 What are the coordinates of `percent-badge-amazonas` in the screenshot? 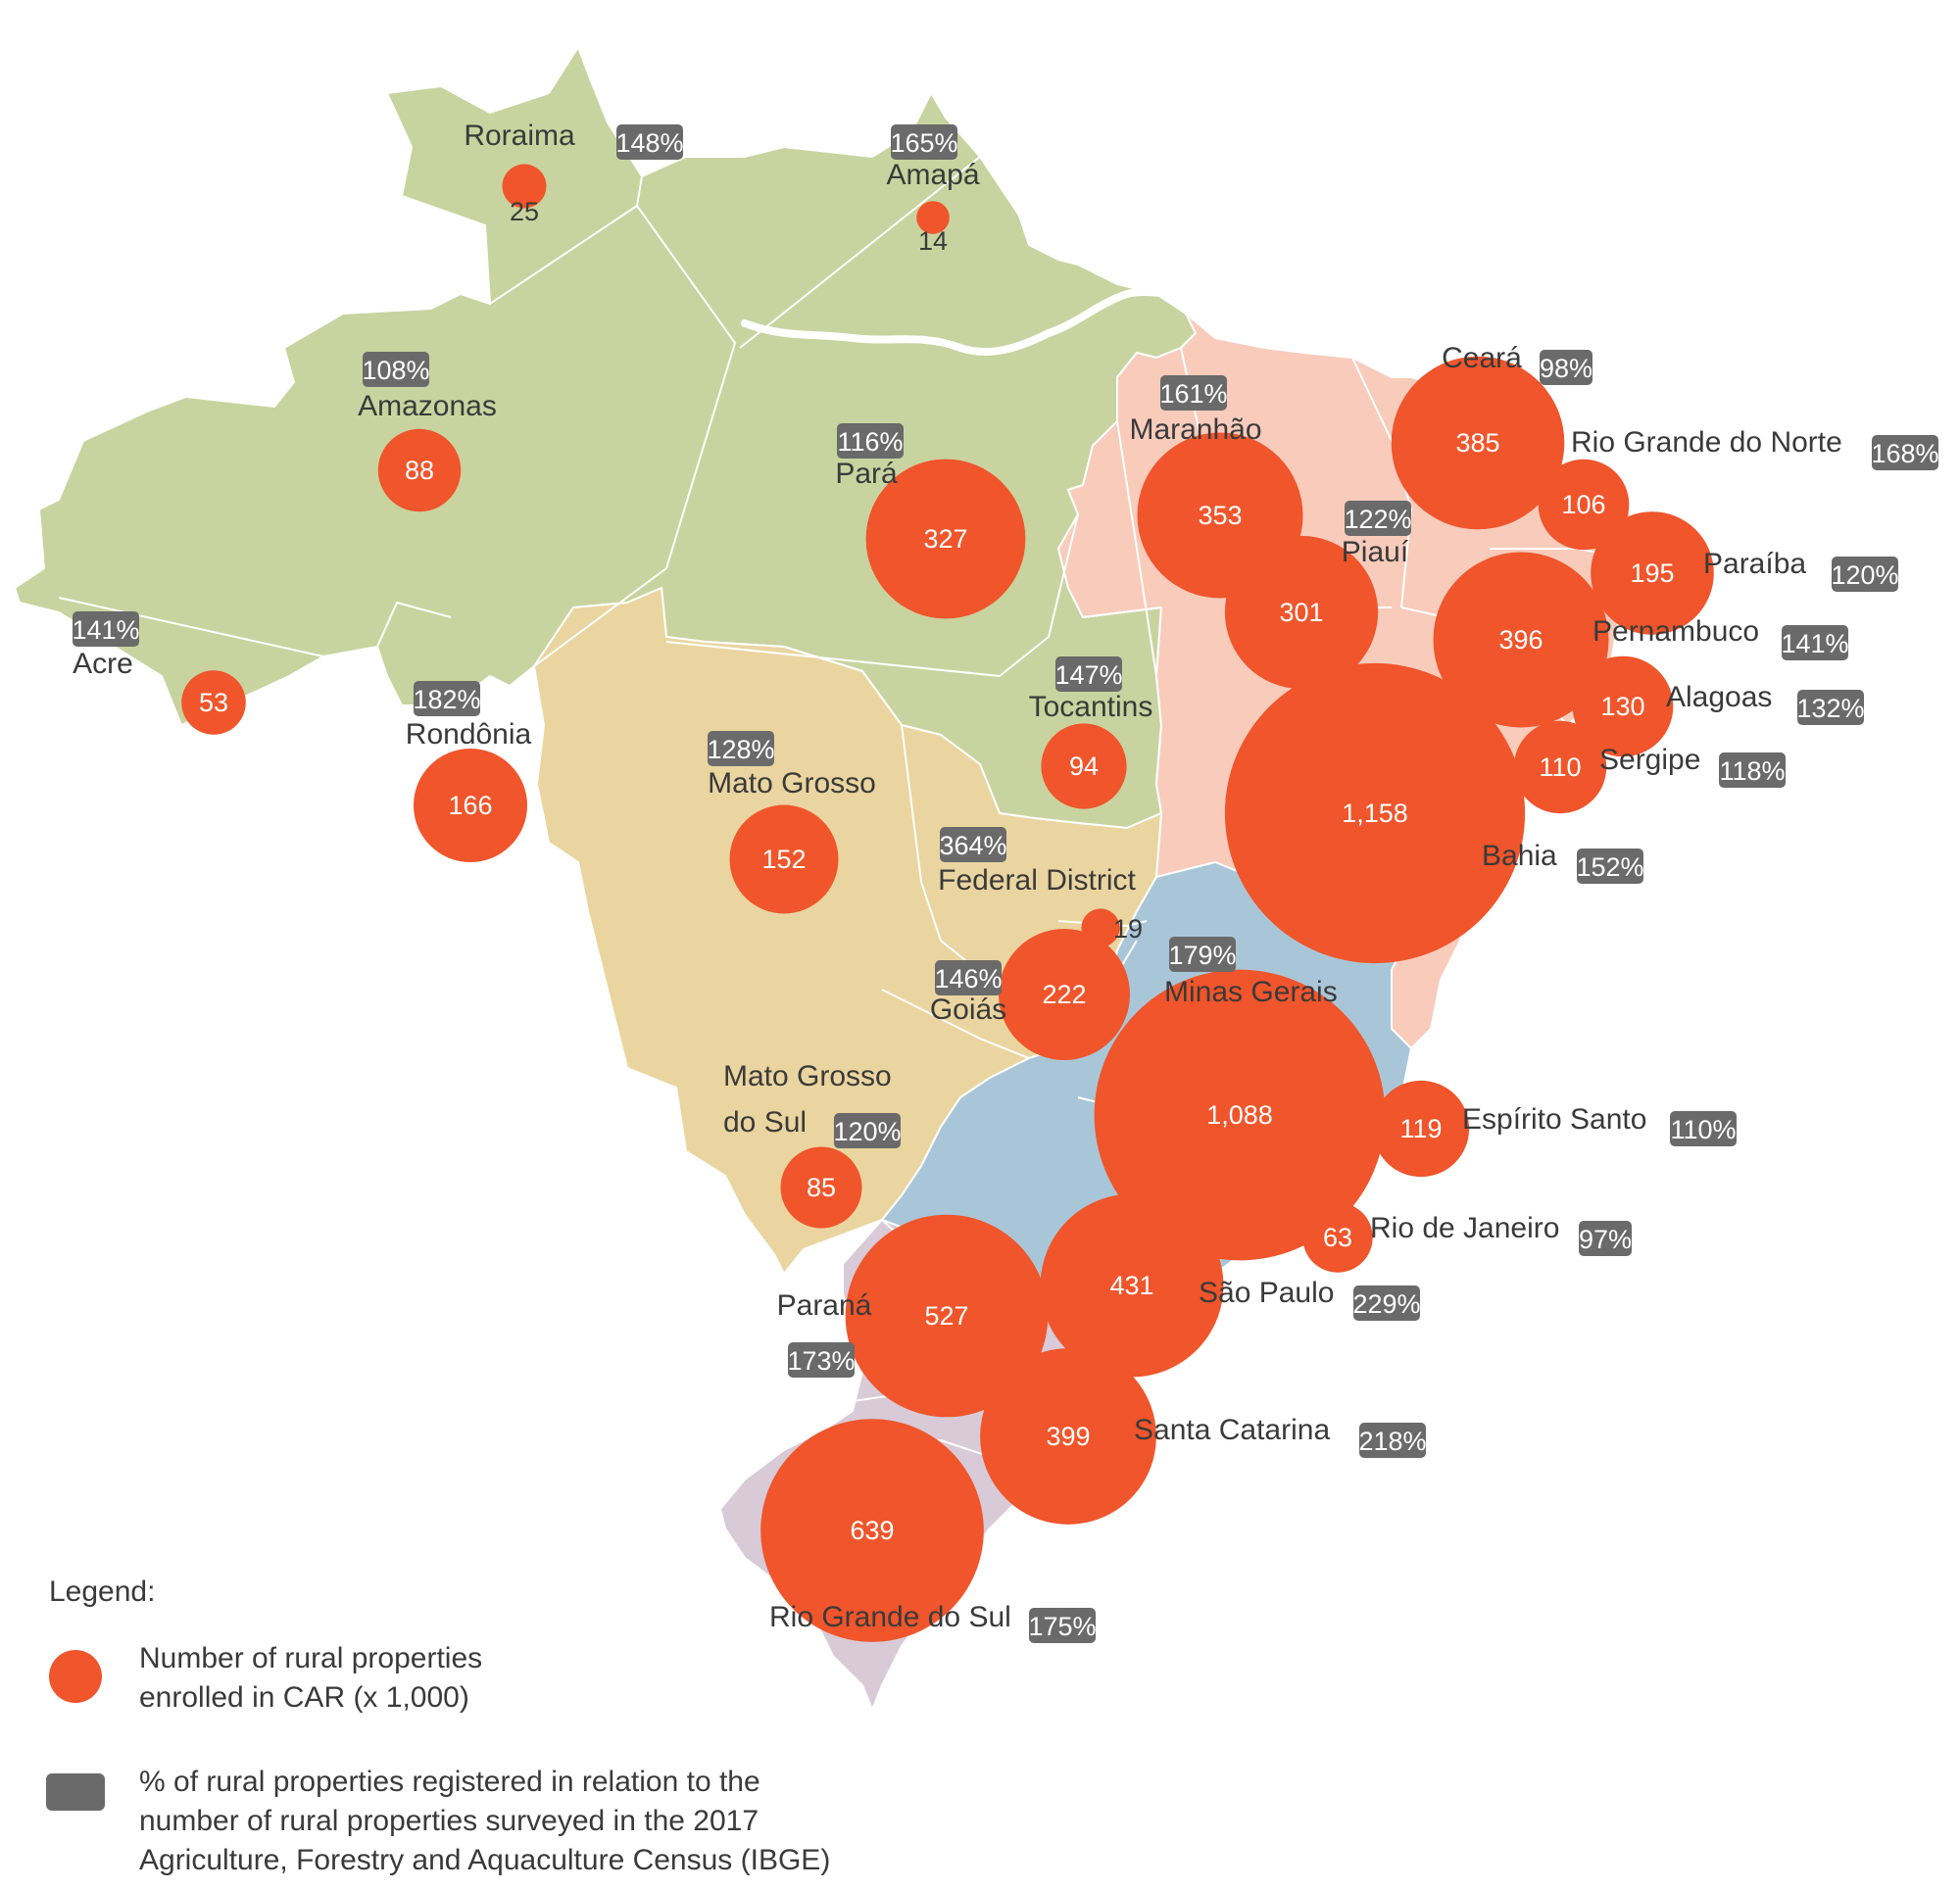 It's located at (396, 369).